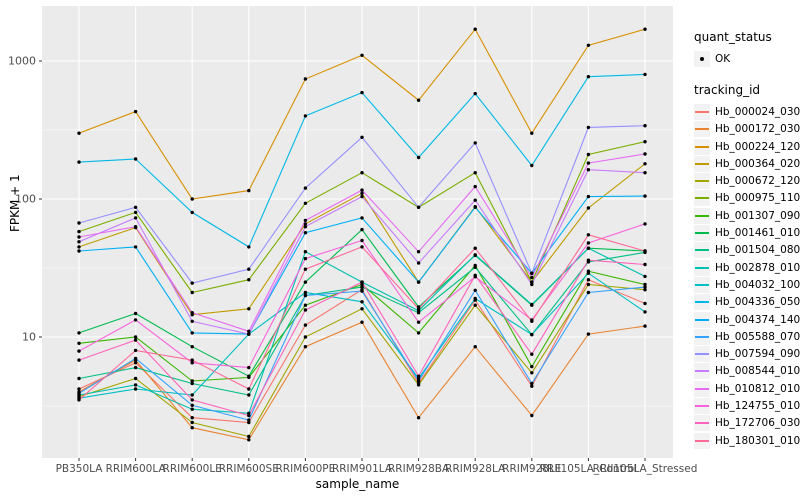 The width and height of the screenshot is (800, 504). Describe the element at coordinates (747, 163) in the screenshot. I see `legend-item: Hb_000364_020` at that location.